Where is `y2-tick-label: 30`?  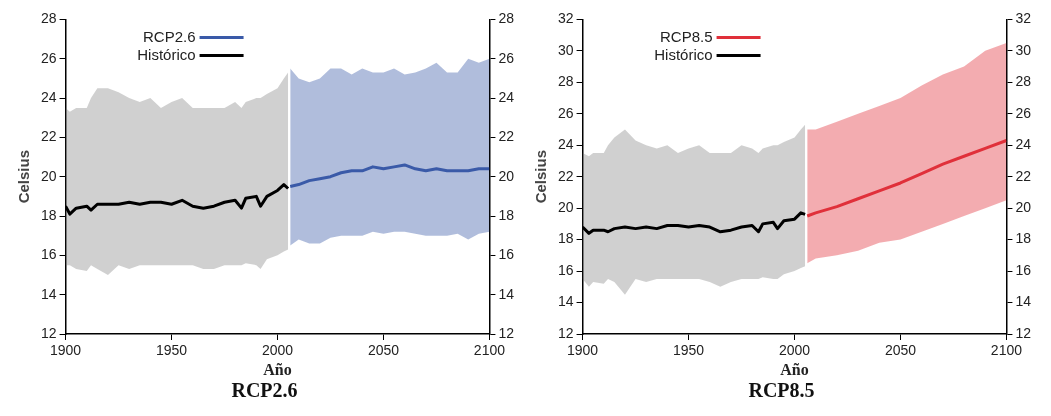
y2-tick-label: 30 is located at coordinates (1023, 49).